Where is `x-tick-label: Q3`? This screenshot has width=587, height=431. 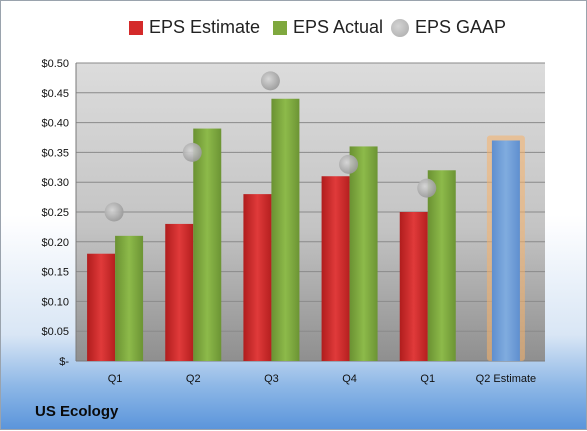
x-tick-label: Q3 is located at coordinates (271, 379).